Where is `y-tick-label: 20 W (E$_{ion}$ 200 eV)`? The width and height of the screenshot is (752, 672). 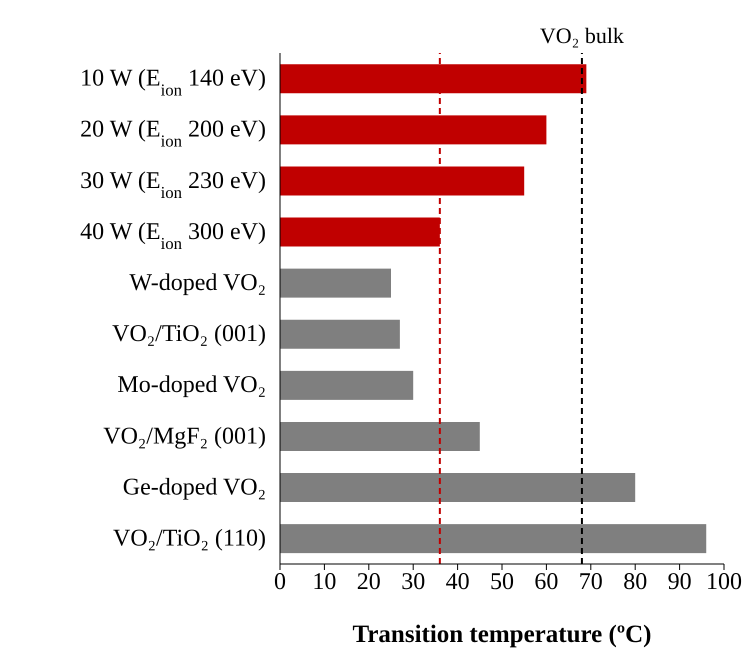
y-tick-label: 20 W (E$_{ion}$ 200 eV) is located at coordinates (173, 133).